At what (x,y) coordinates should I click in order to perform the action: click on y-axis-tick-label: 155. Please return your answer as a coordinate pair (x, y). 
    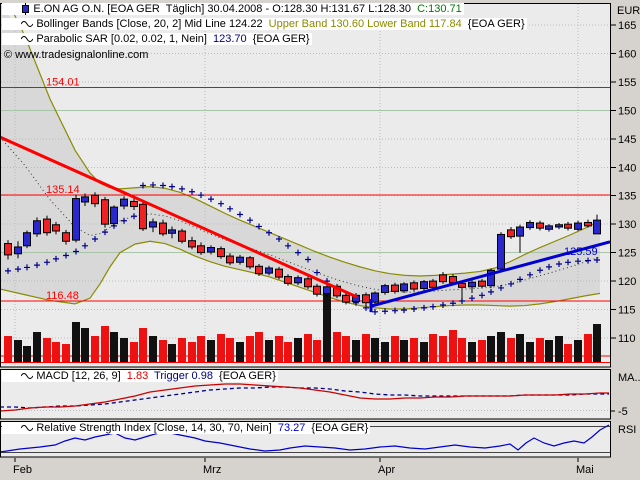
    Looking at the image, I should click on (627, 83).